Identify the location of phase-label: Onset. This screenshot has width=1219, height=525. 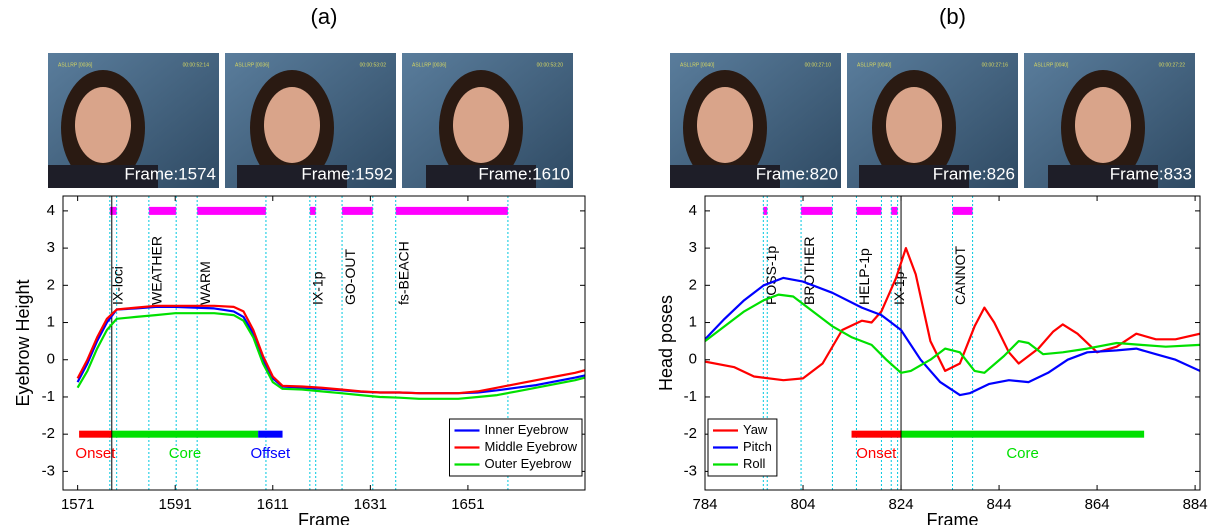
(95, 453).